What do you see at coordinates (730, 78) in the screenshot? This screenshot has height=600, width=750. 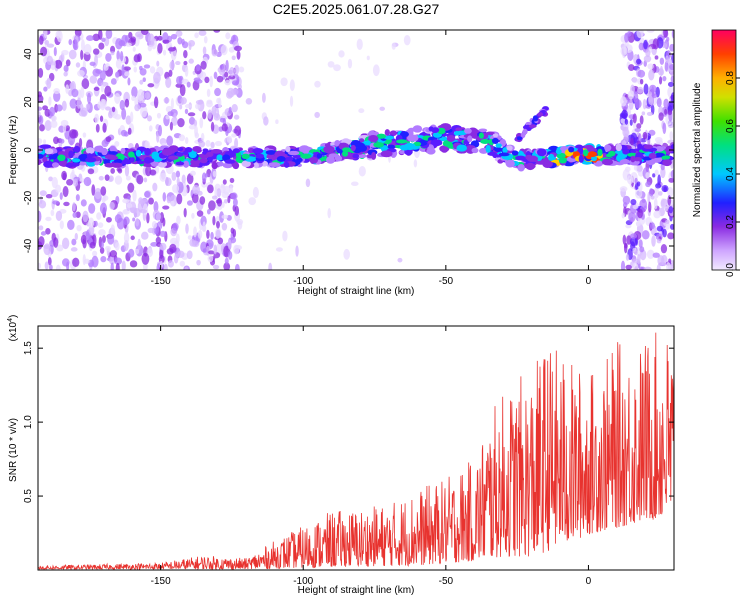 I see `colorbar-tick-label: 0.8` at bounding box center [730, 78].